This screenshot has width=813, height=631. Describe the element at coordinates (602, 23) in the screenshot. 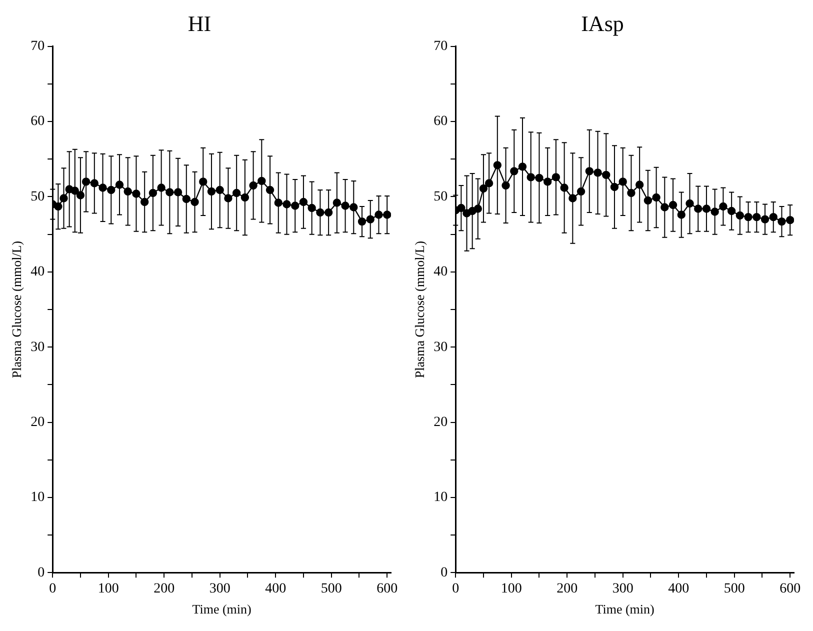

I see `chart-title: IAsp` at that location.